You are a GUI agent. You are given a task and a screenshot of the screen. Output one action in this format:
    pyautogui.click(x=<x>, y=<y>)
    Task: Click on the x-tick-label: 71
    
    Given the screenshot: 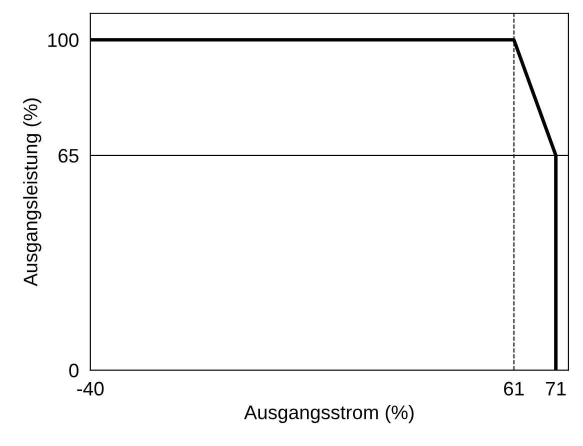 What is the action you would take?
    pyautogui.click(x=556, y=389)
    